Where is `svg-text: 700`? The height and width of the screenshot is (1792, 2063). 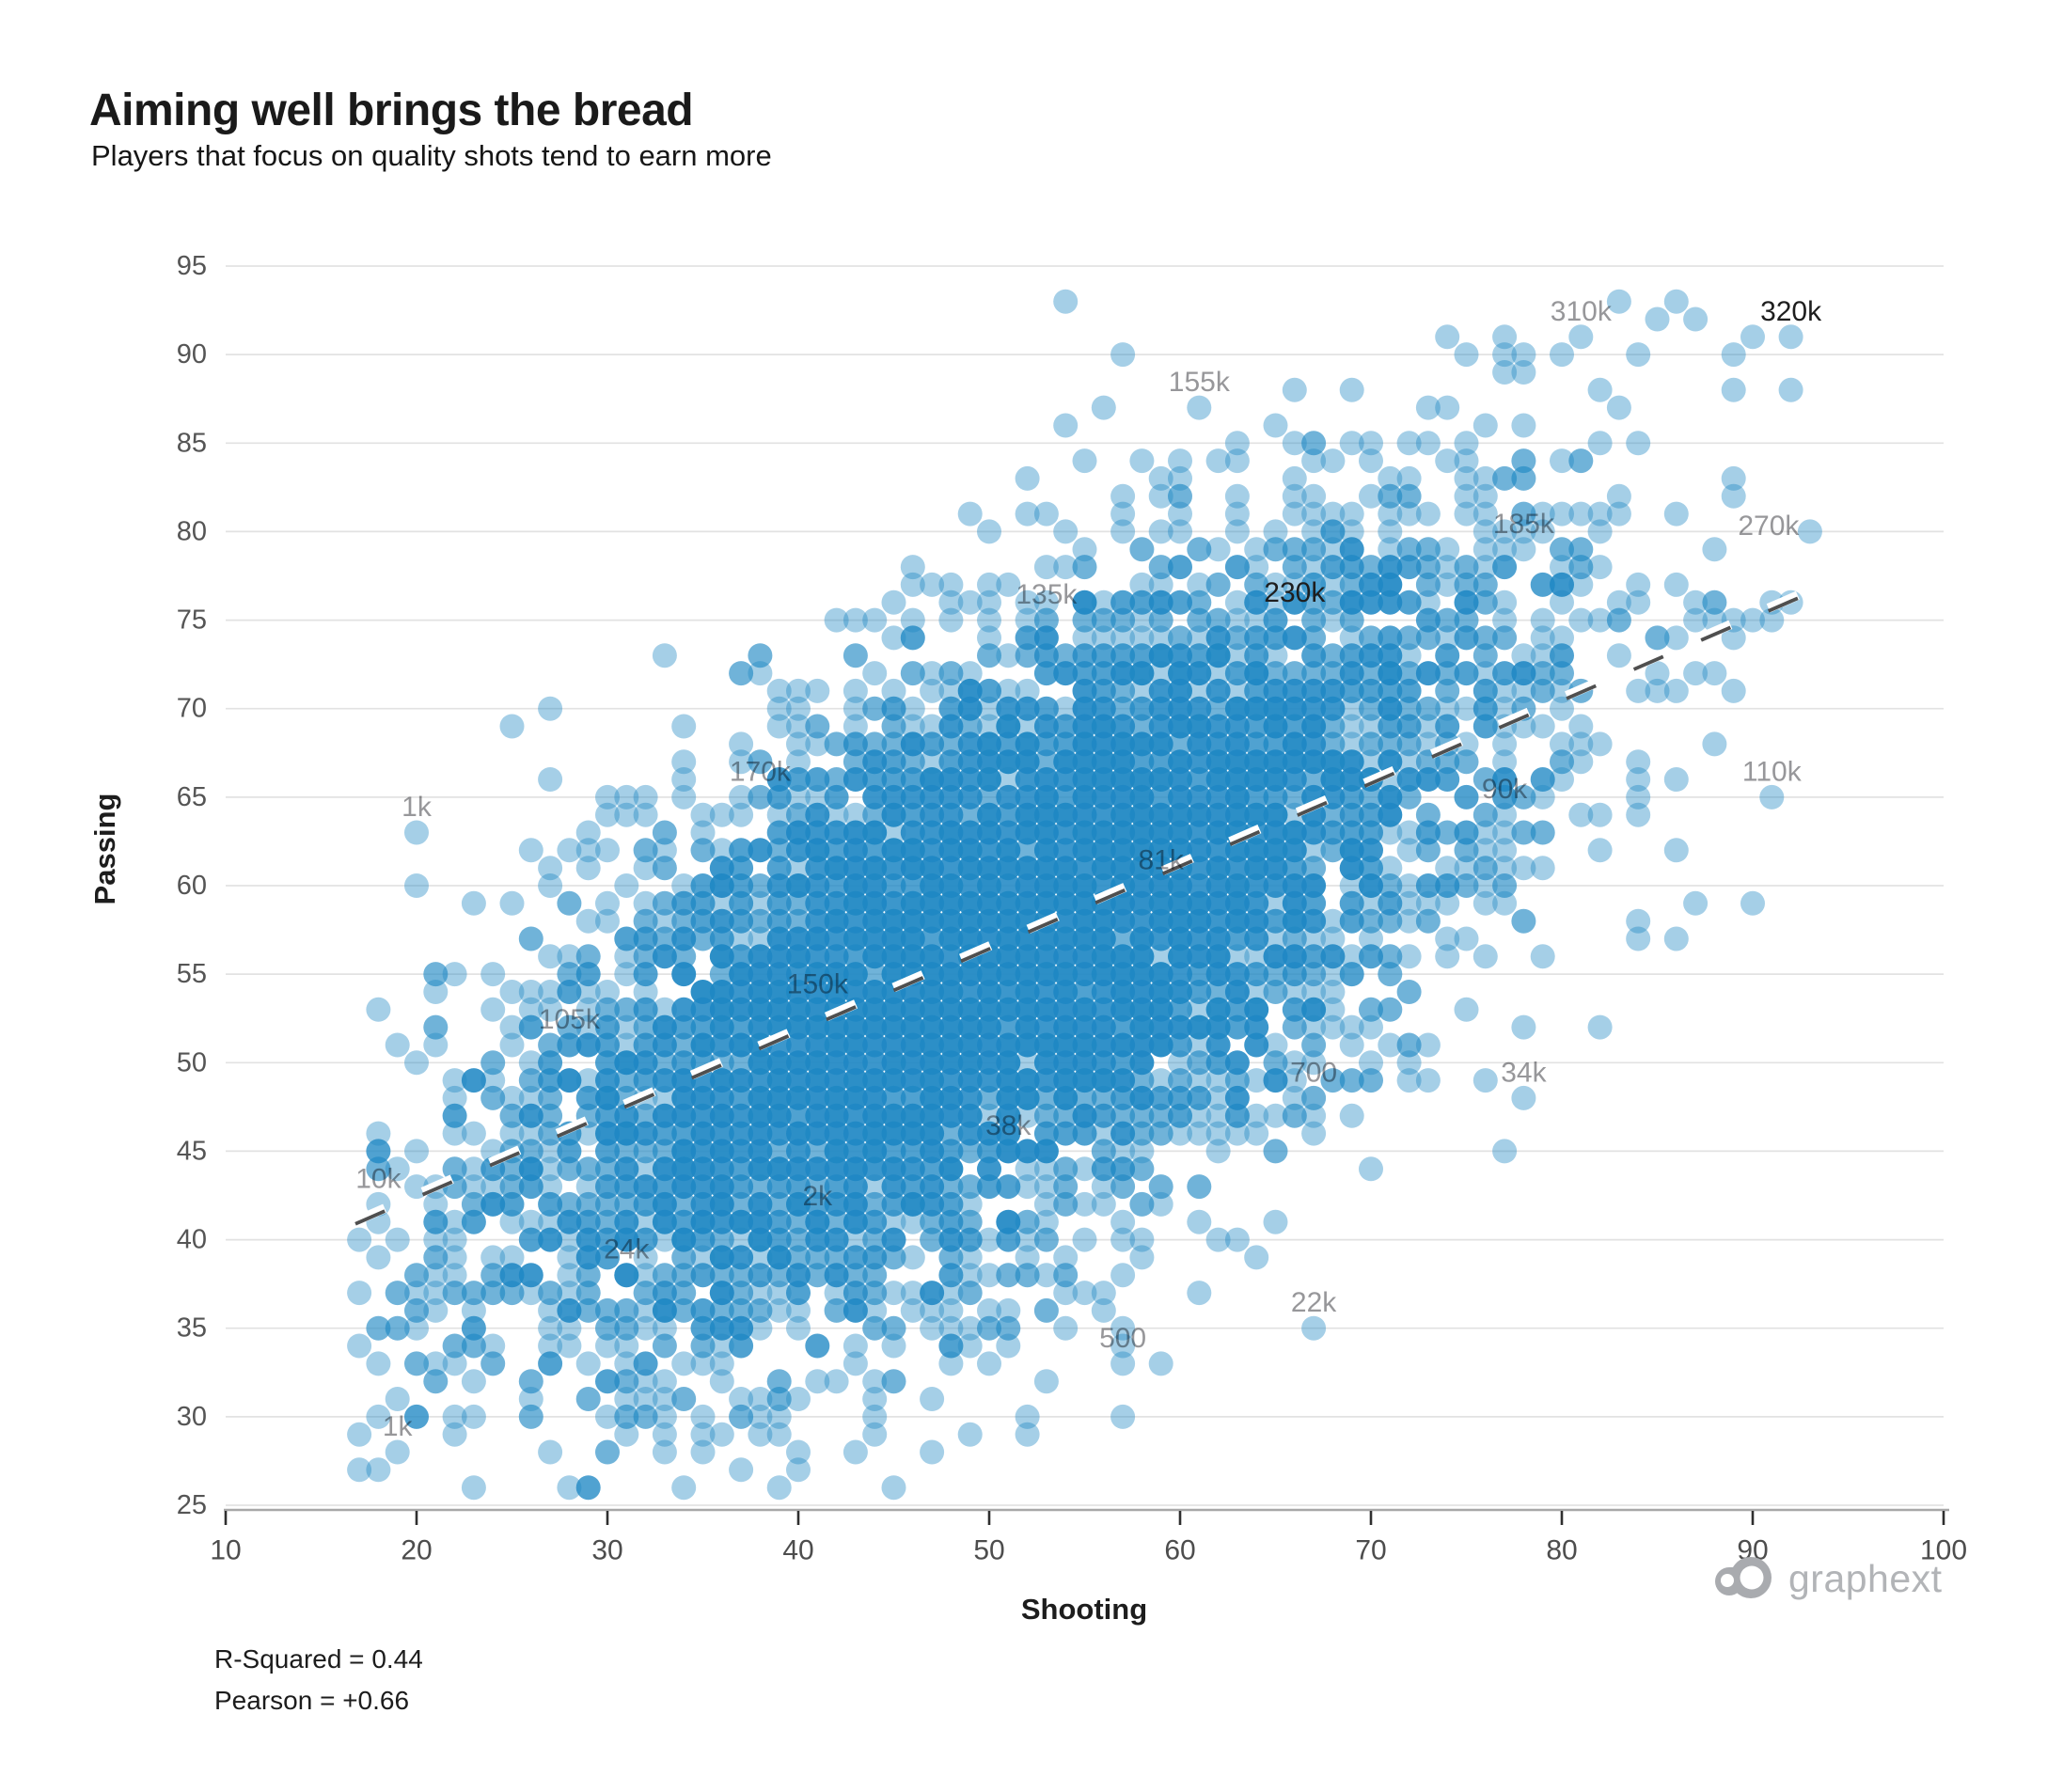
svg-text: 700 is located at coordinates (1313, 1072).